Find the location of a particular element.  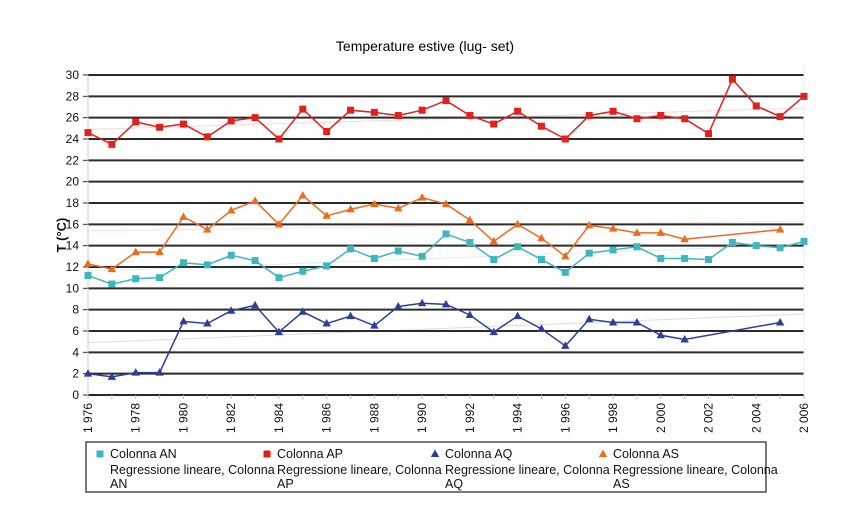

legend-item: Colonna AS Regressione lineare, Colonna AS is located at coordinates (688, 469).